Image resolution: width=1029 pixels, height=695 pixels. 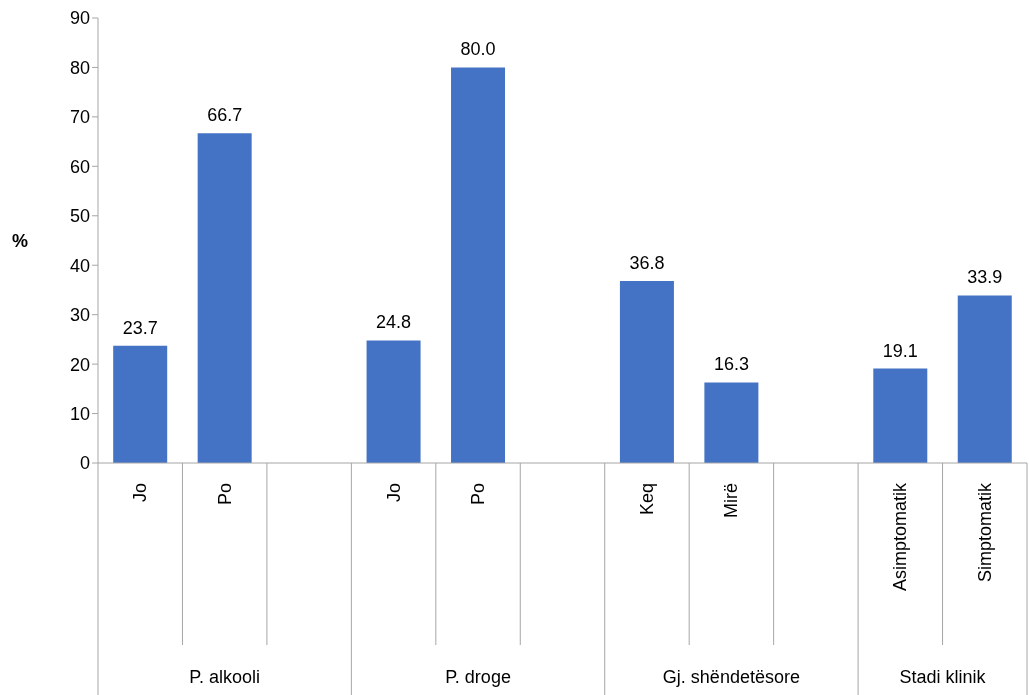 What do you see at coordinates (79, 216) in the screenshot?
I see `y-tick-label: 50` at bounding box center [79, 216].